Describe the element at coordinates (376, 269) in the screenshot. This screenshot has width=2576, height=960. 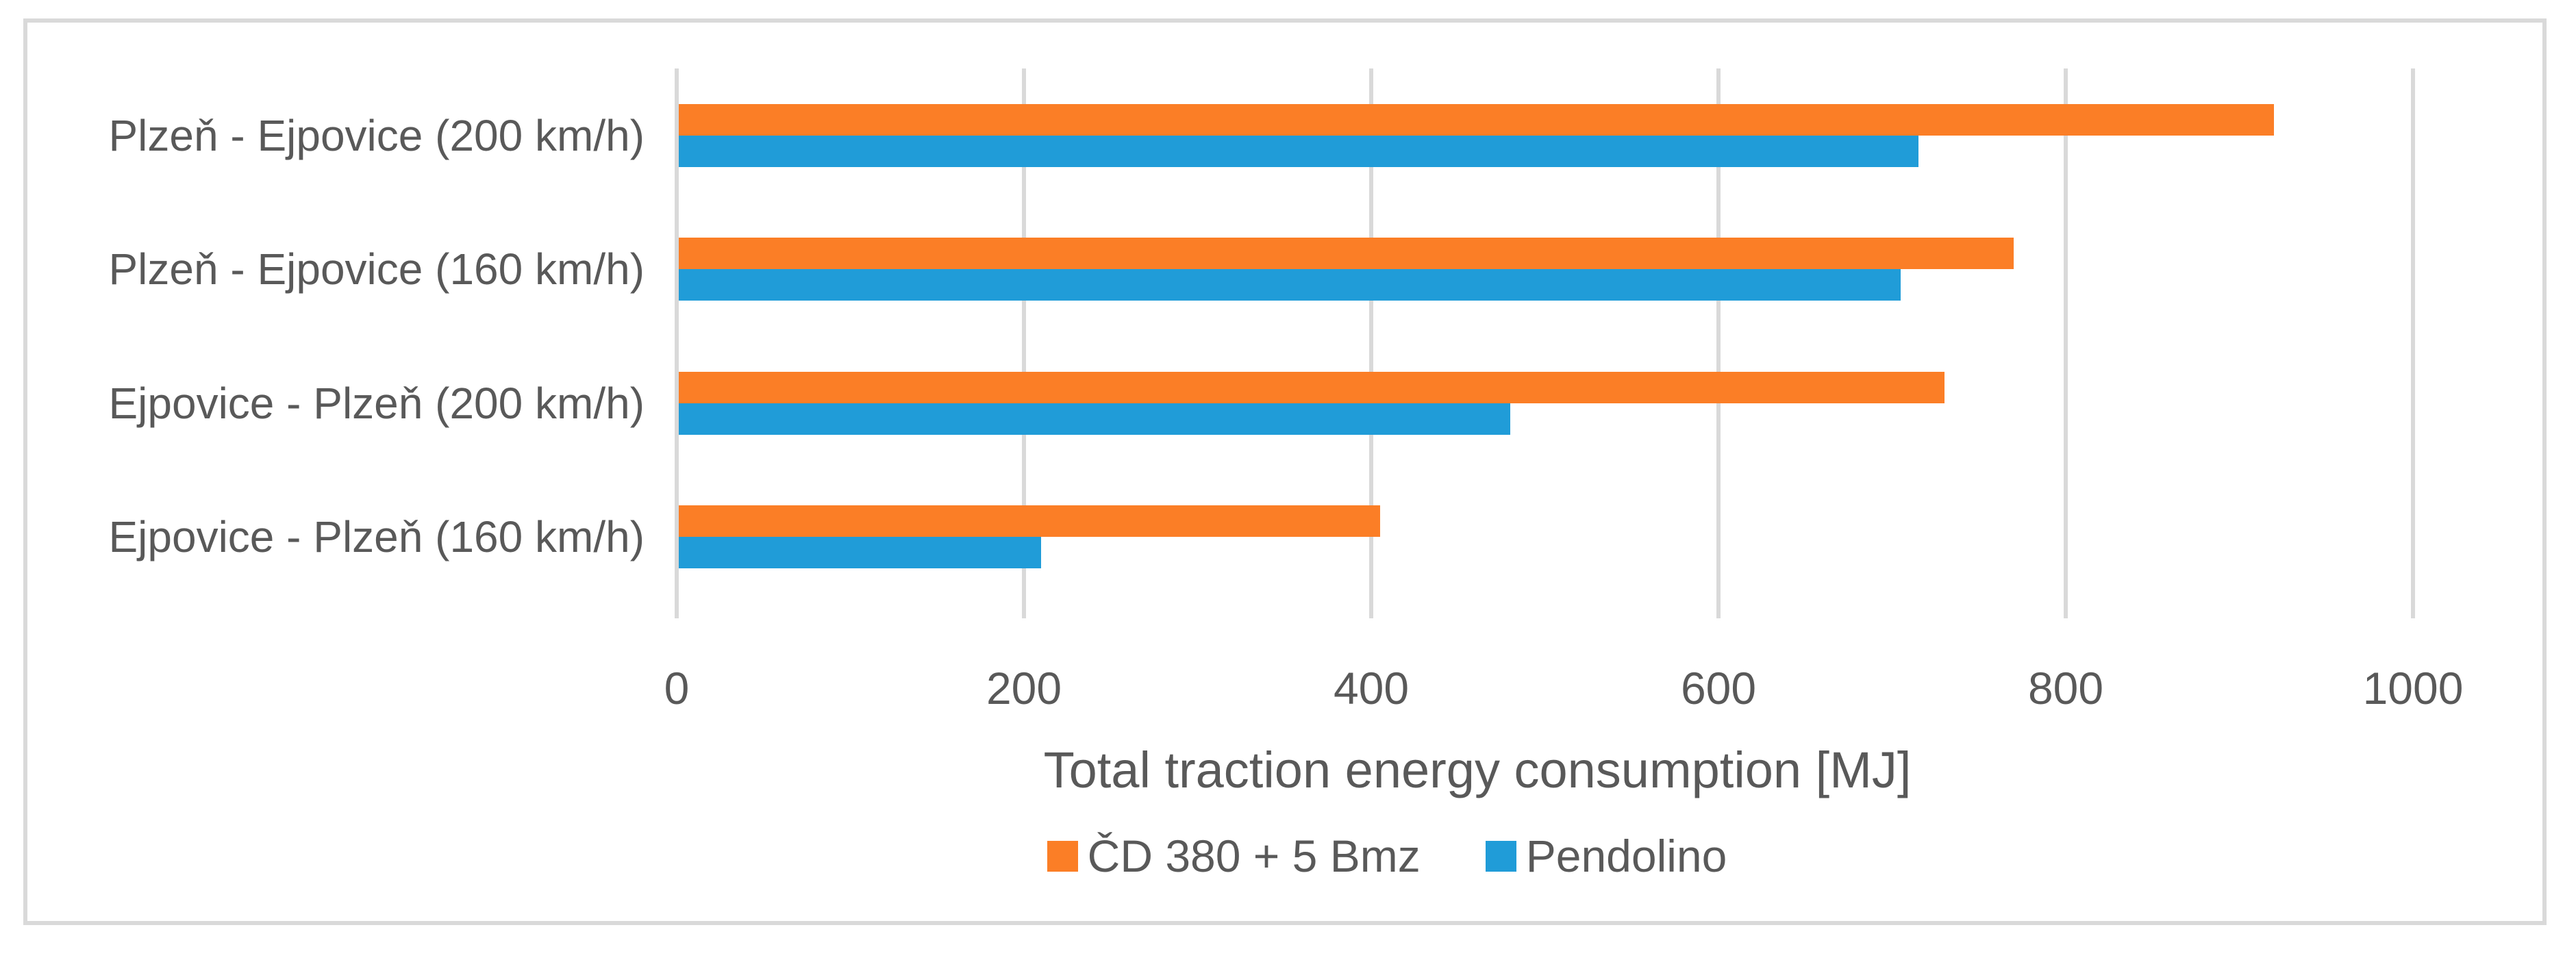
I see `category-label: Plzeň - Ejpovice (160 km/h)` at that location.